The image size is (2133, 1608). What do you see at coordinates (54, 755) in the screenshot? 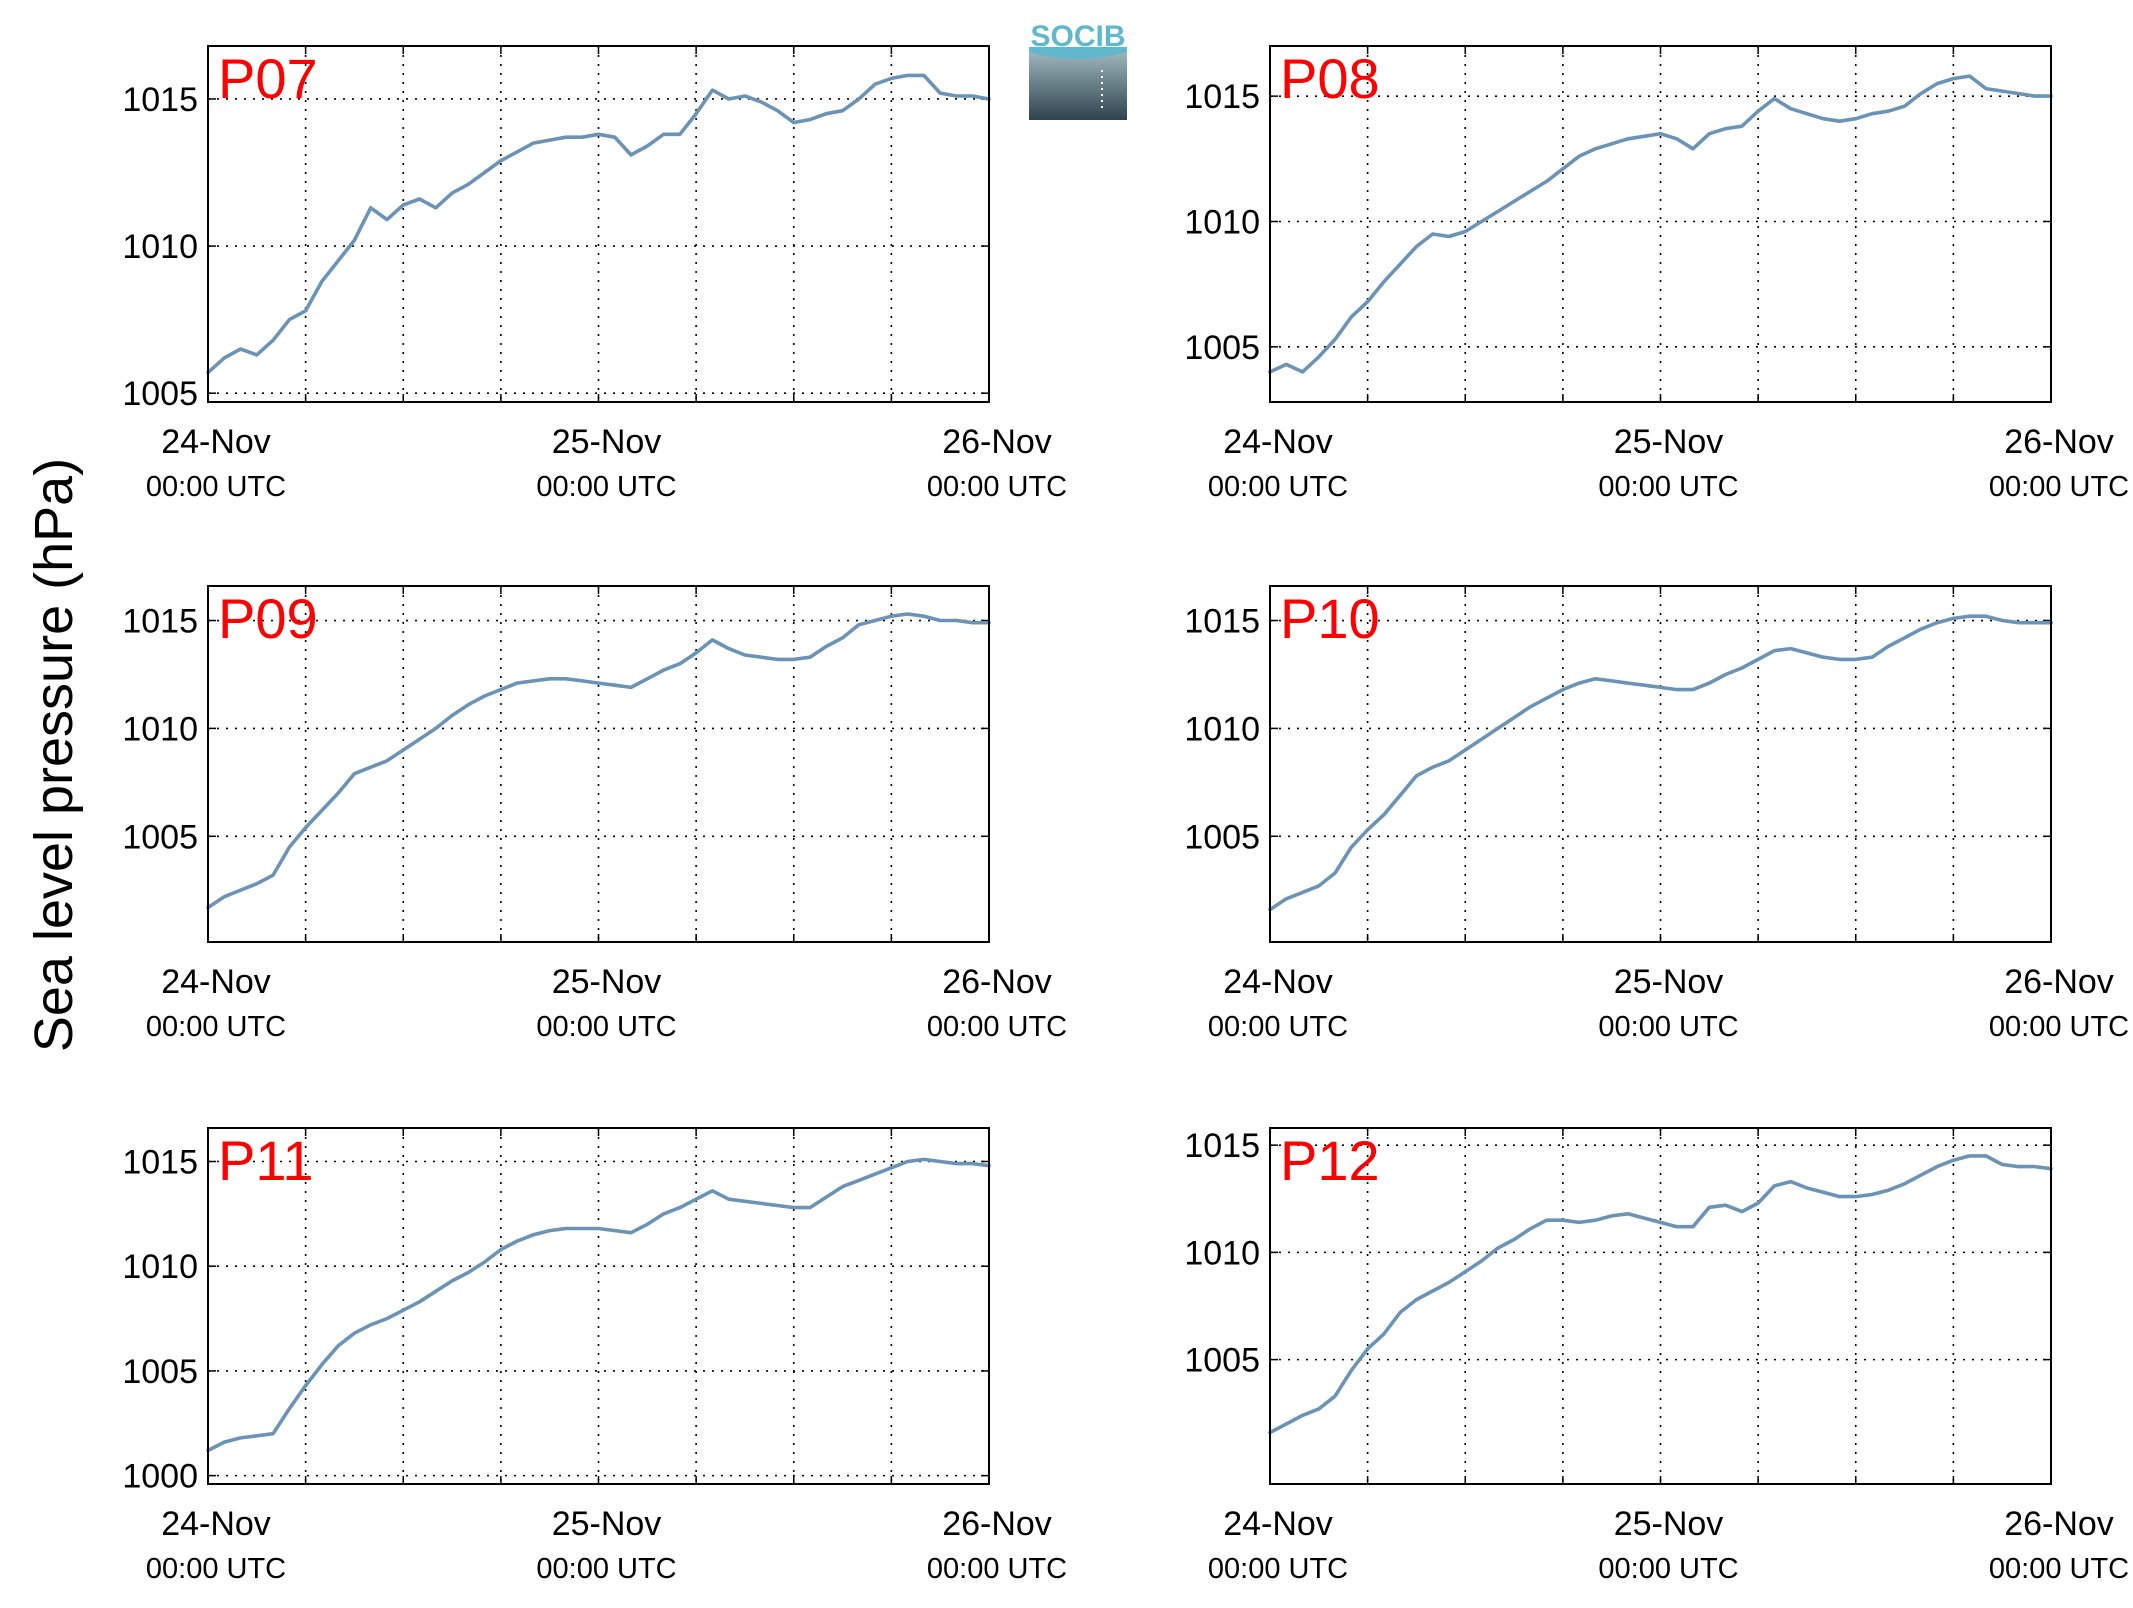
I see `y-axis-label: Sea level pressure (hPa)` at bounding box center [54, 755].